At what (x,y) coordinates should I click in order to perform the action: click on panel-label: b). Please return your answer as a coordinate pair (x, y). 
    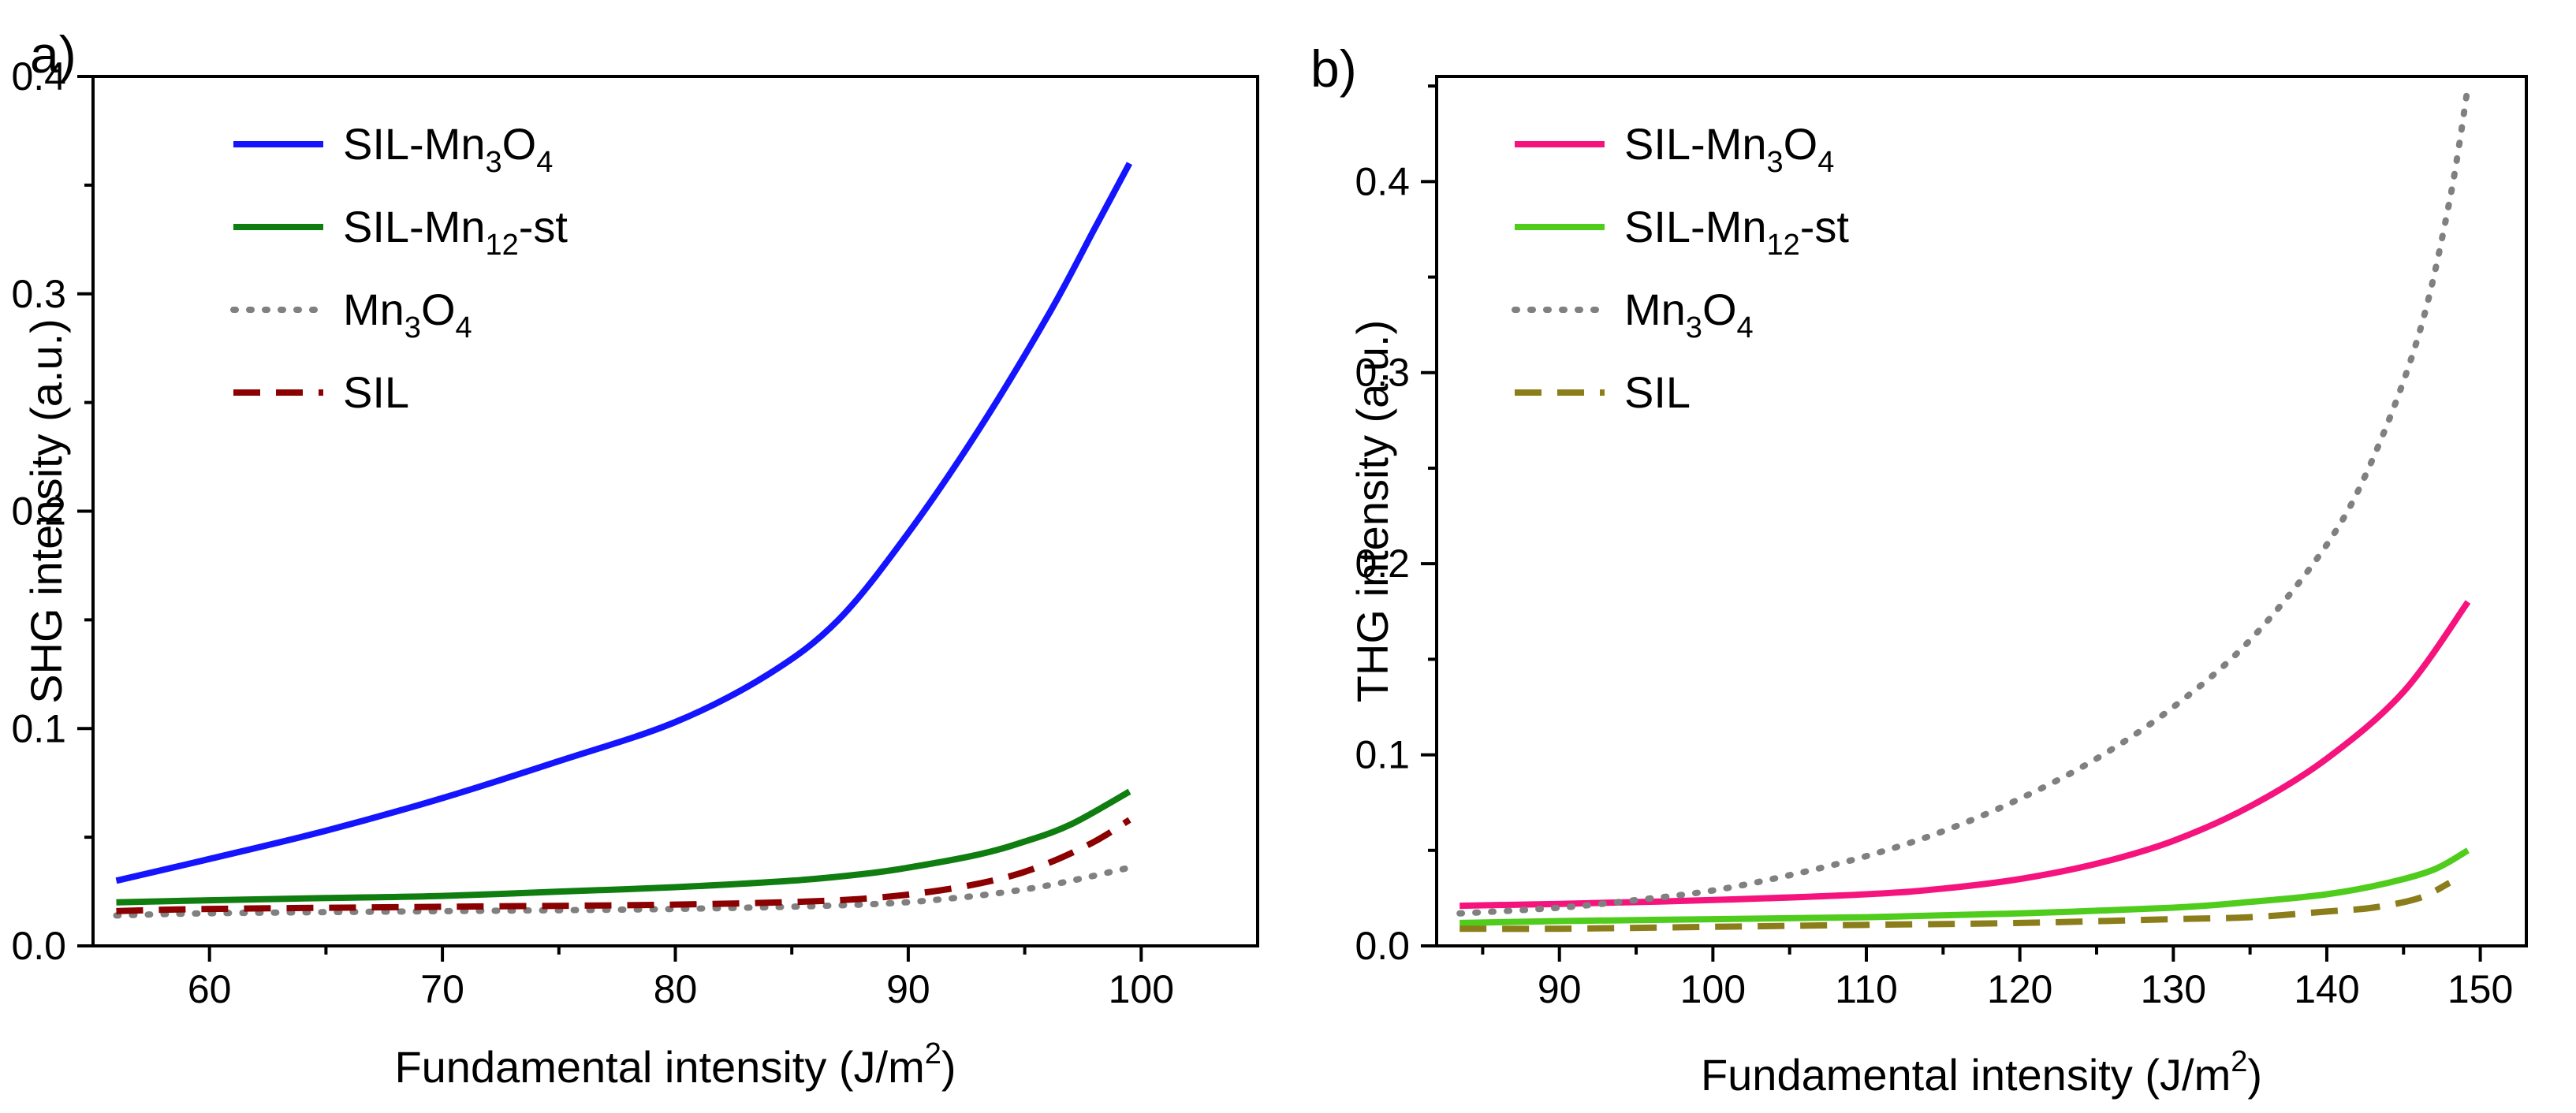
    Looking at the image, I should click on (1333, 68).